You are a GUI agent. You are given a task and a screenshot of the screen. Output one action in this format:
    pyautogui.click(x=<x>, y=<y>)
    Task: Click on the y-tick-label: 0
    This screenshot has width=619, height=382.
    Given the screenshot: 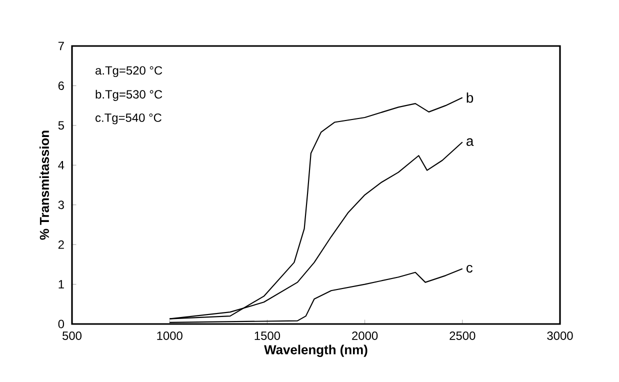 What is the action you would take?
    pyautogui.click(x=61, y=324)
    